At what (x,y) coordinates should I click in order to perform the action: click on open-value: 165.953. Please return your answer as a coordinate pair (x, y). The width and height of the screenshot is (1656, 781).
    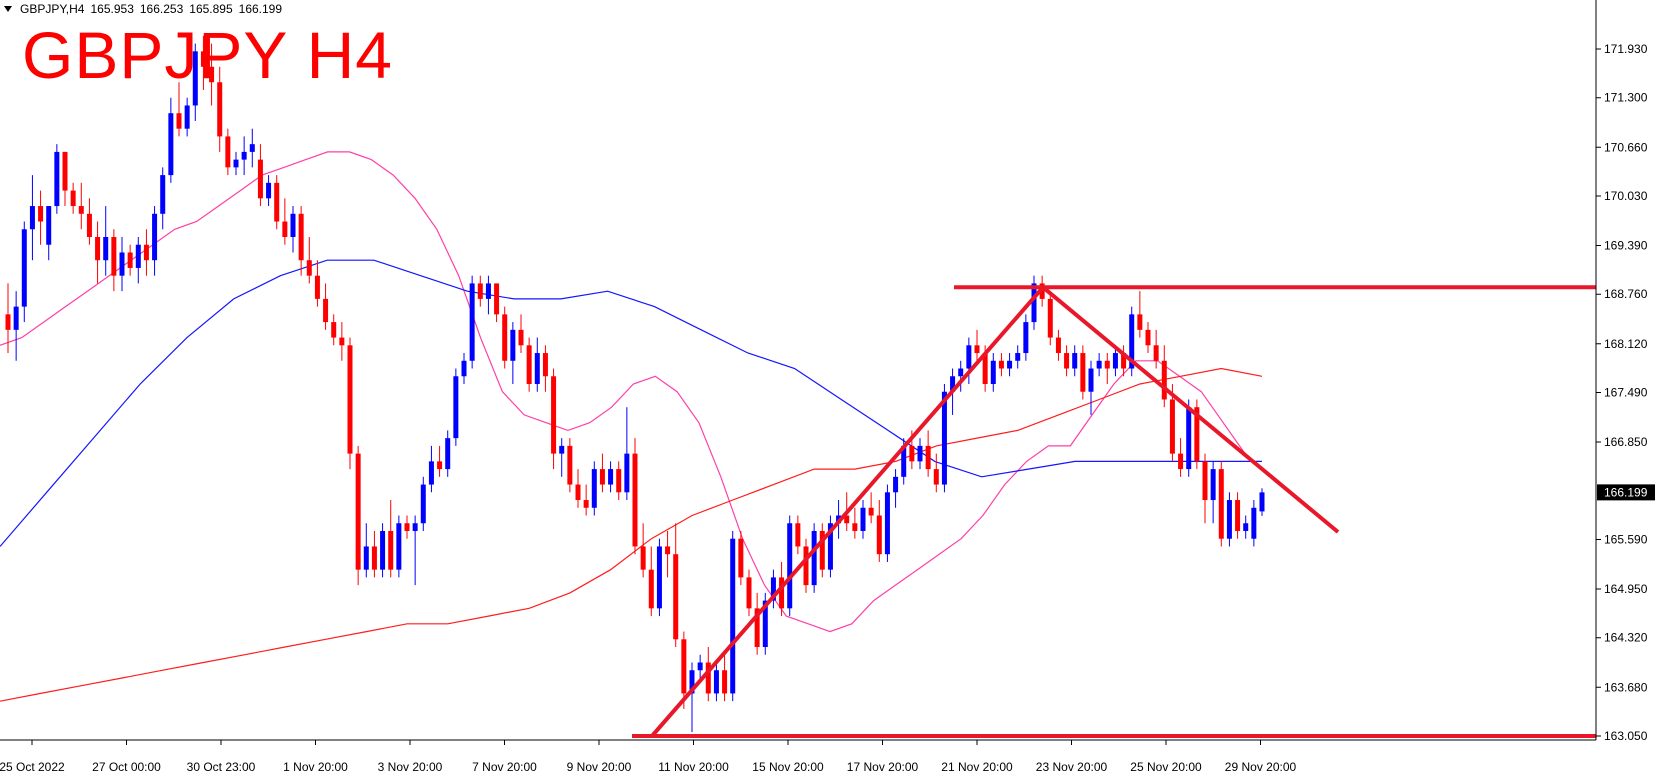
    Looking at the image, I should click on (112, 9).